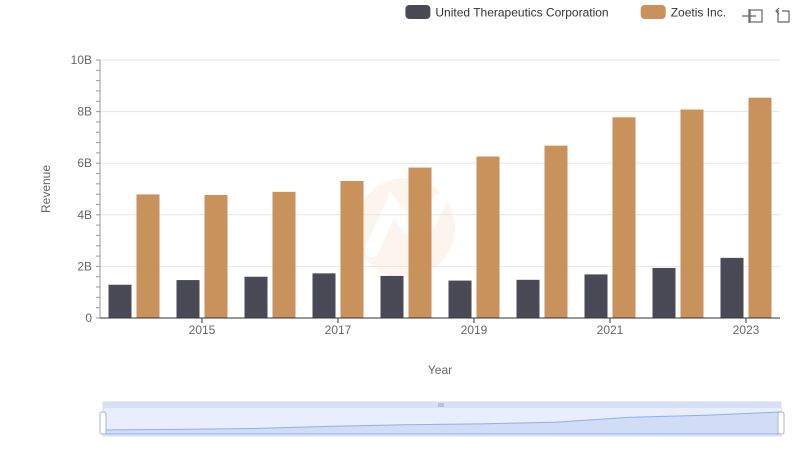 This screenshot has height=461, width=800. What do you see at coordinates (84, 215) in the screenshot?
I see `y-tick-label: 4B` at bounding box center [84, 215].